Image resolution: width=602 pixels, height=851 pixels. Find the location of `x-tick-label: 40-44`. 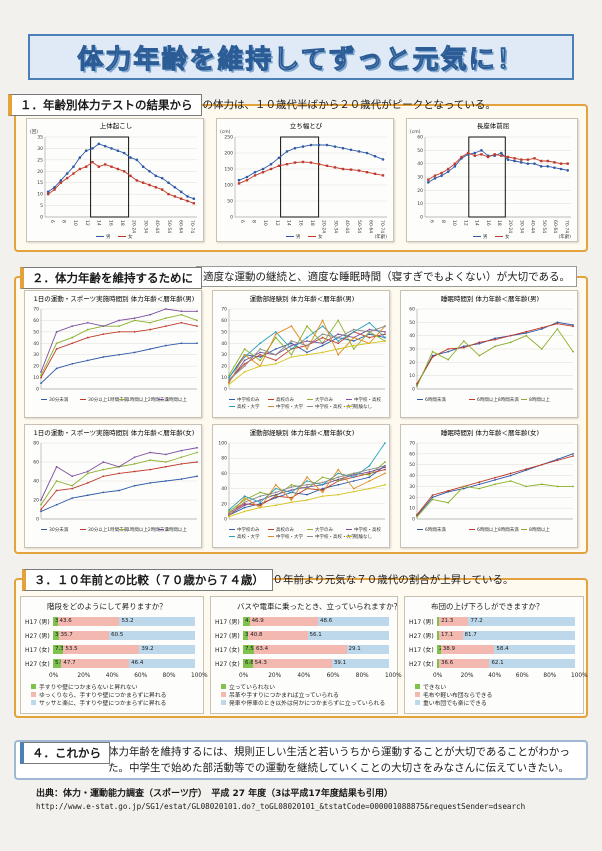

x-tick-label: 40-44 is located at coordinates (533, 226).